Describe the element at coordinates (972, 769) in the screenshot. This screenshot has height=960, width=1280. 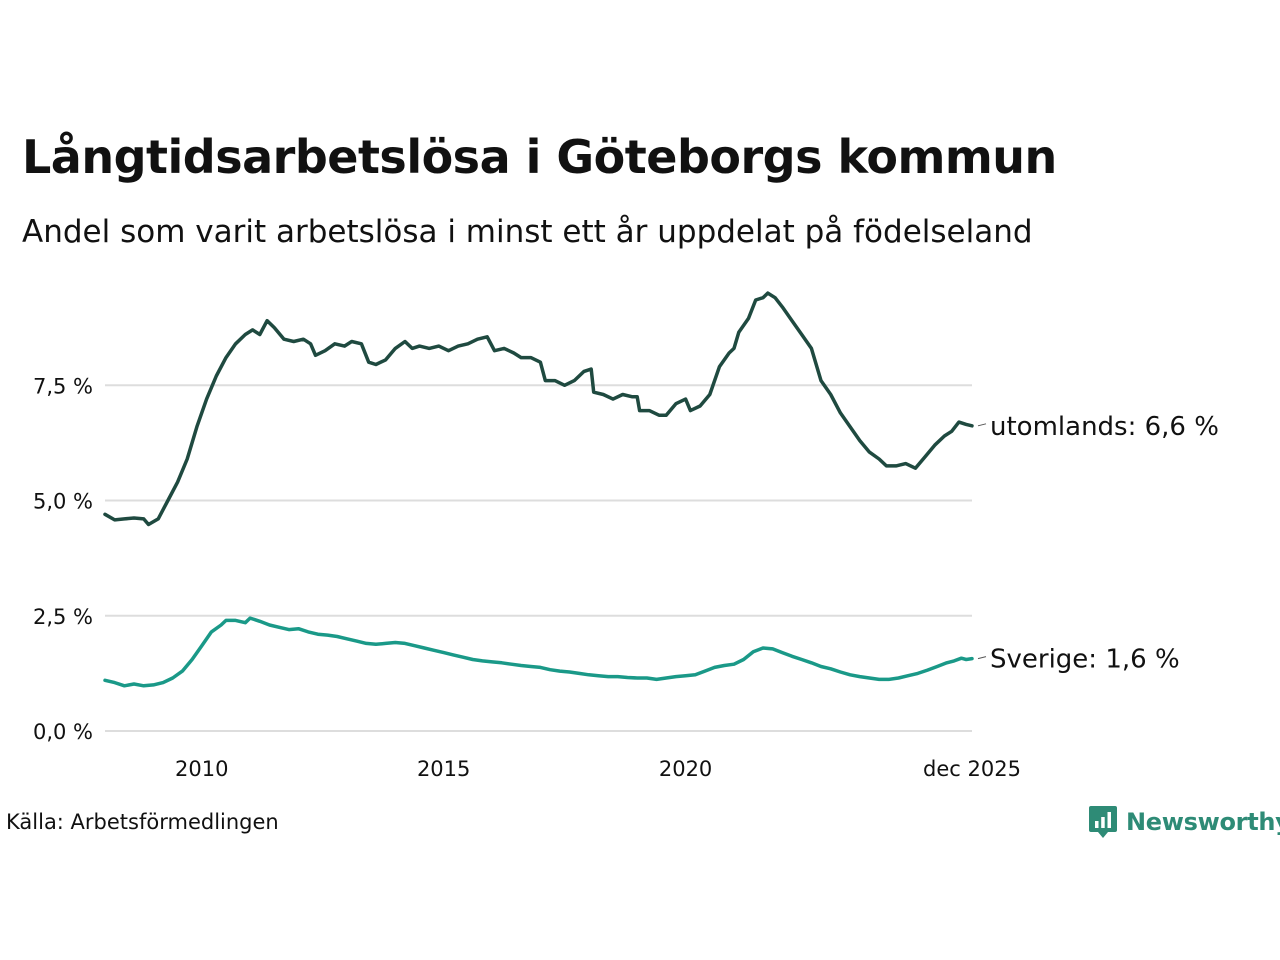
I see `x-tick-label: dec 2025` at that location.